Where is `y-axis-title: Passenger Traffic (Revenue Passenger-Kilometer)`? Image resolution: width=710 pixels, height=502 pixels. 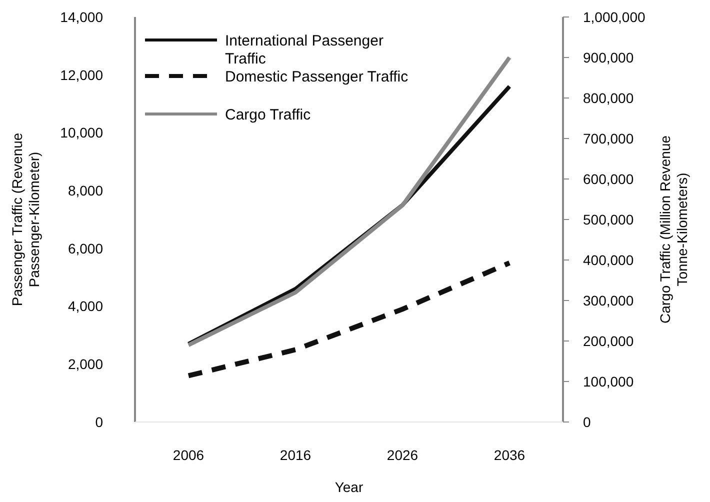 y-axis-title: Passenger Traffic (Revenue Passenger-Kilometer) is located at coordinates (25, 219).